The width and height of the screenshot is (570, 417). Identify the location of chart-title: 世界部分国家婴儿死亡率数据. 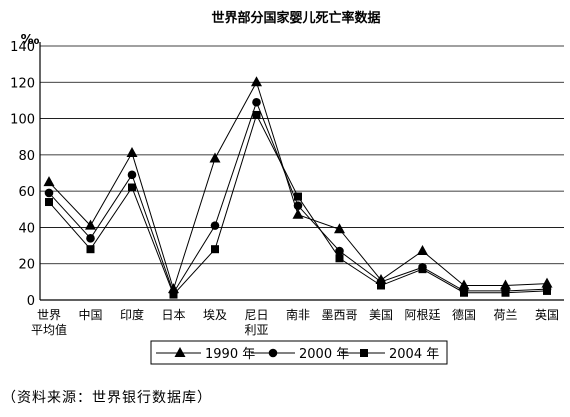
(295, 18).